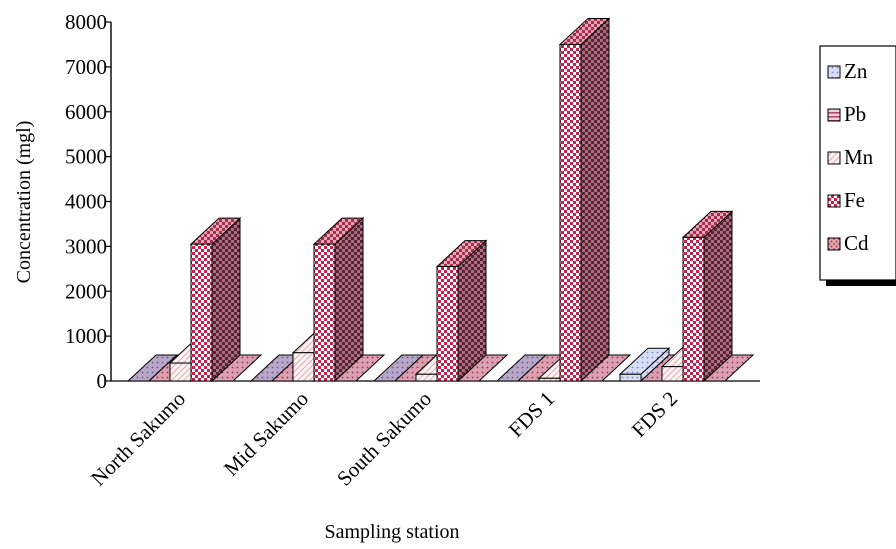  What do you see at coordinates (855, 114) in the screenshot?
I see `legend-label-pb: Pb` at bounding box center [855, 114].